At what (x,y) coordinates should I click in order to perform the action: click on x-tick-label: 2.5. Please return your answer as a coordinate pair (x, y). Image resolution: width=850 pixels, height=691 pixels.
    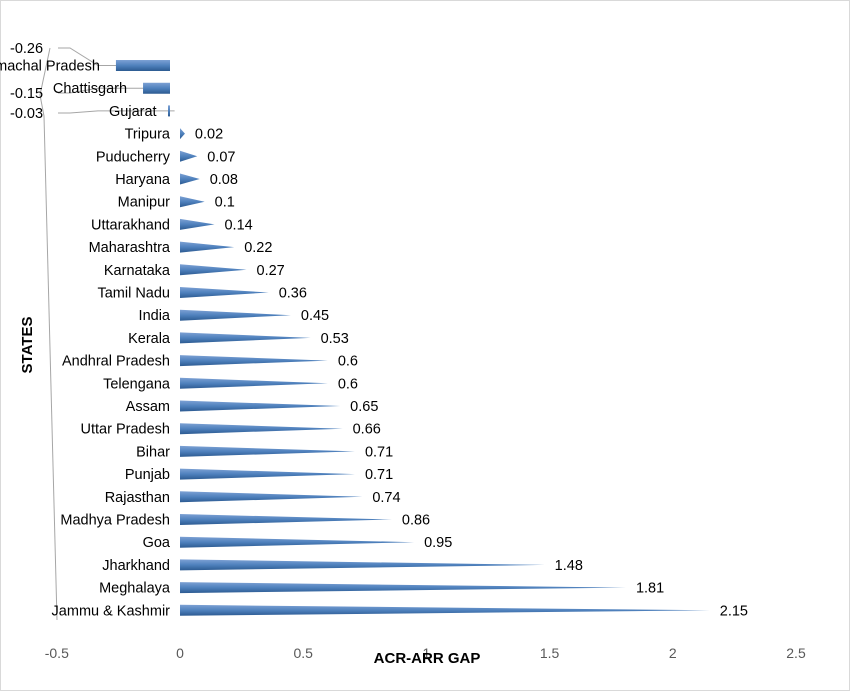
    Looking at the image, I should click on (796, 653).